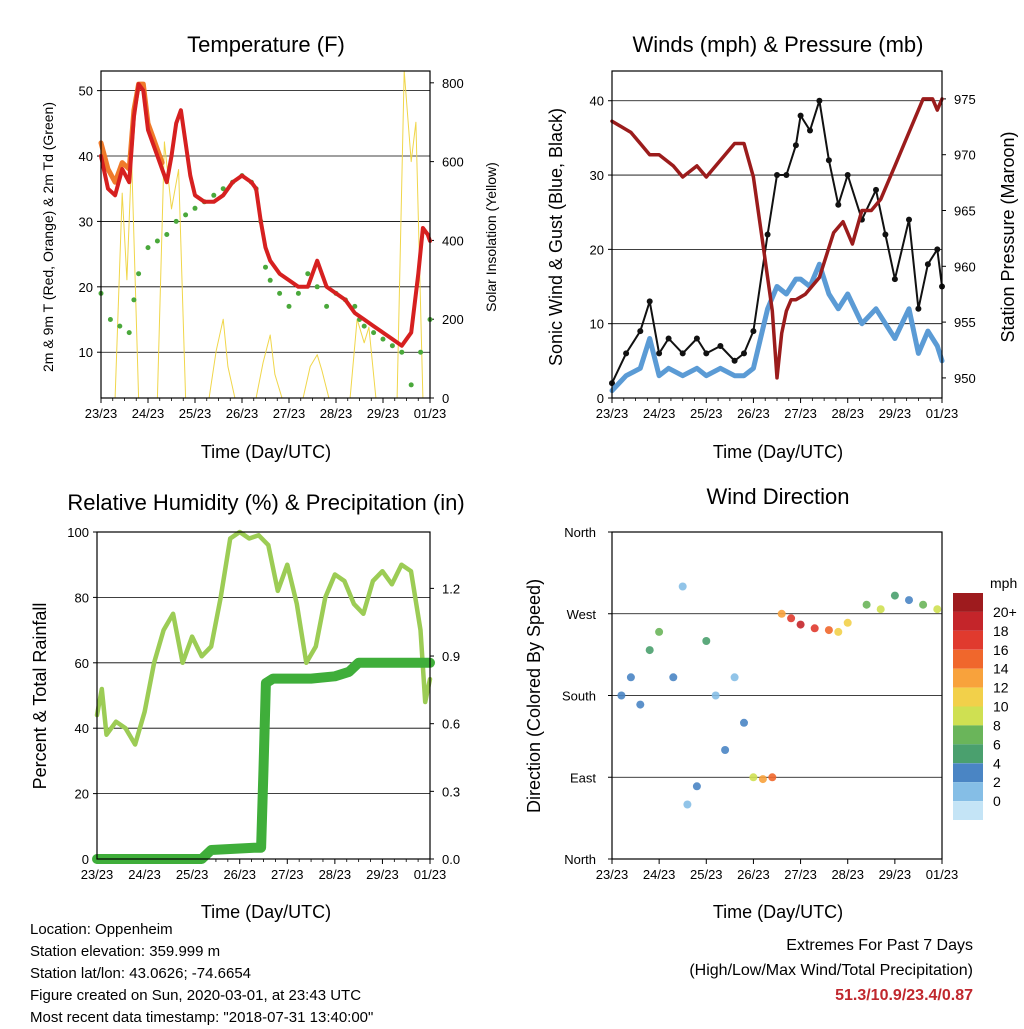 Image resolution: width=1024 pixels, height=1029 pixels. Describe the element at coordinates (583, 777) in the screenshot. I see `y-tick-label: East` at that location.